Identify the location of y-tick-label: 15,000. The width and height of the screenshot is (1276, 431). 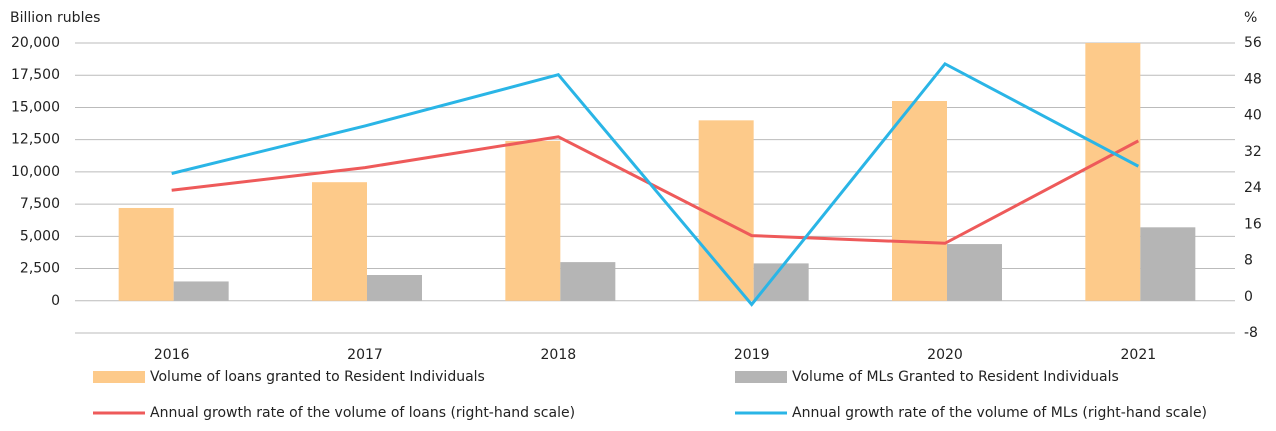
(35, 107).